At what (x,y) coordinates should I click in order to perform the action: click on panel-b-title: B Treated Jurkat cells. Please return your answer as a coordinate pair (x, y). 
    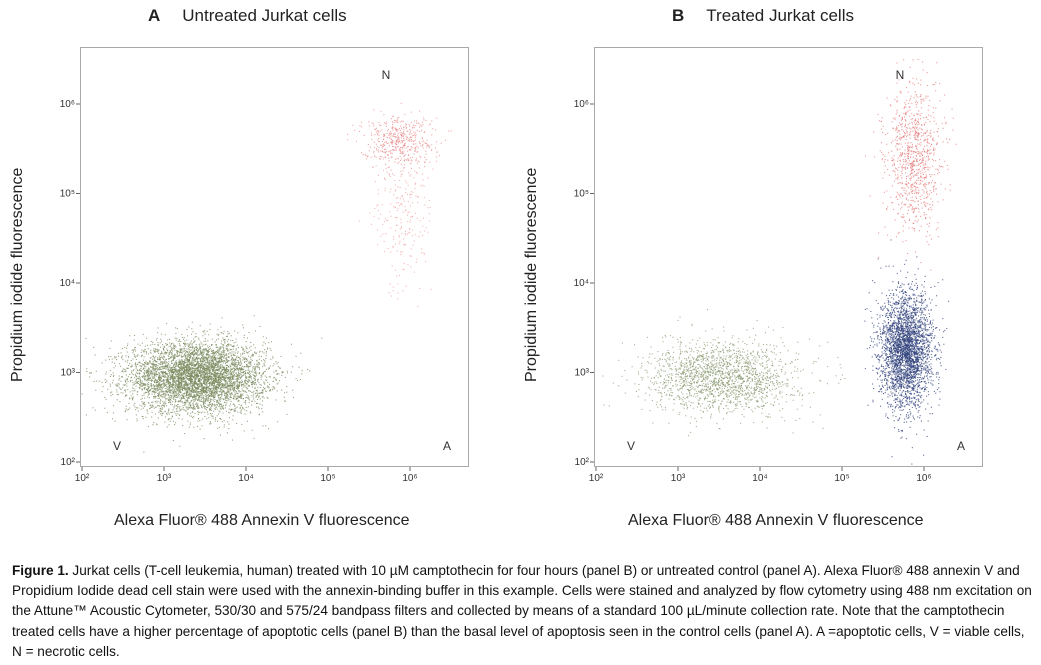
    Looking at the image, I should click on (763, 16).